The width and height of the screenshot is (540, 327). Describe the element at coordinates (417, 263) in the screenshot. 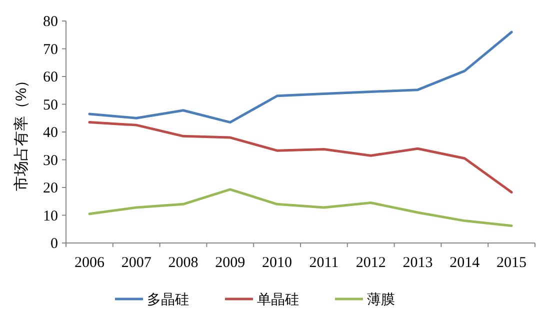

I see `x-tick-label: 2013` at that location.